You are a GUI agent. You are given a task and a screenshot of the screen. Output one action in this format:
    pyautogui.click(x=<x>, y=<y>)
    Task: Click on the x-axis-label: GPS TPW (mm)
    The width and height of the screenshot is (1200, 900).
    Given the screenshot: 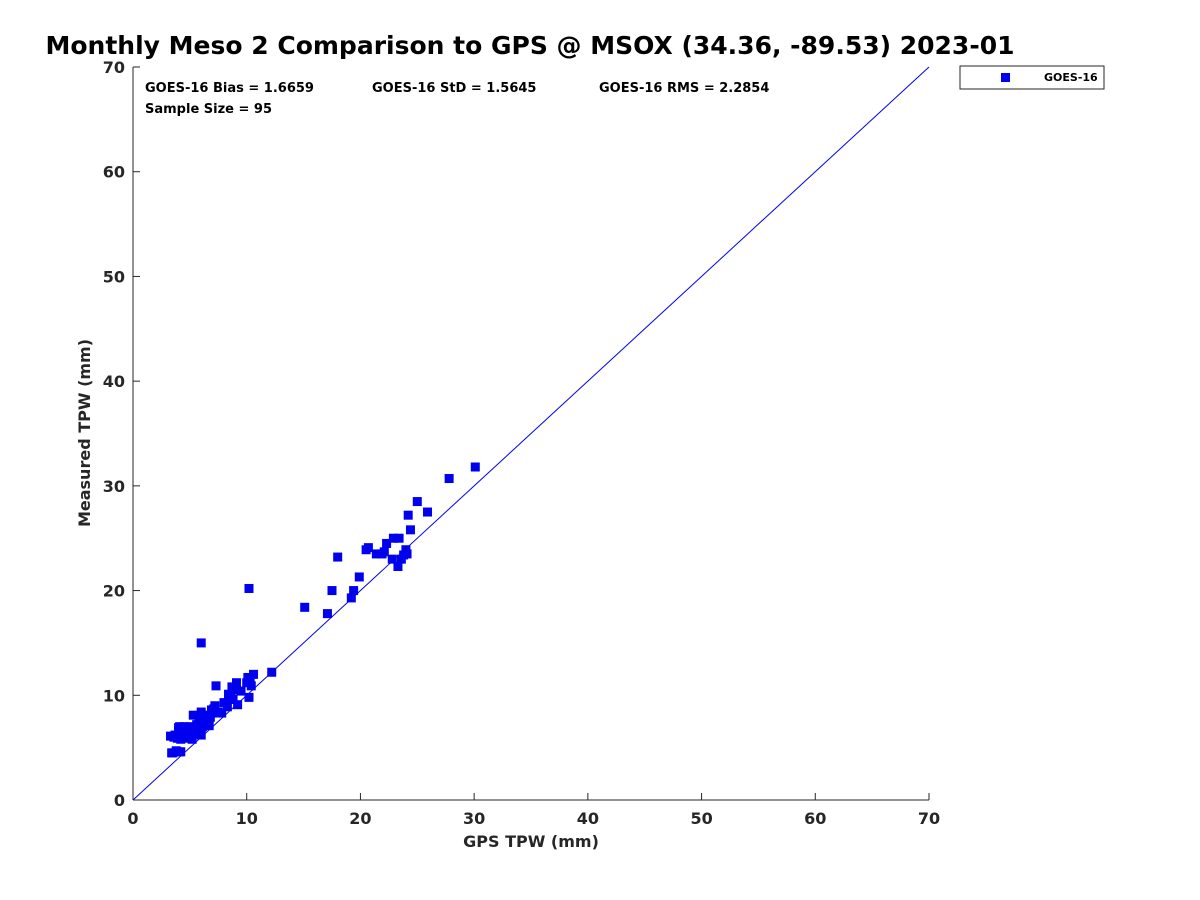 What is the action you would take?
    pyautogui.click(x=531, y=841)
    